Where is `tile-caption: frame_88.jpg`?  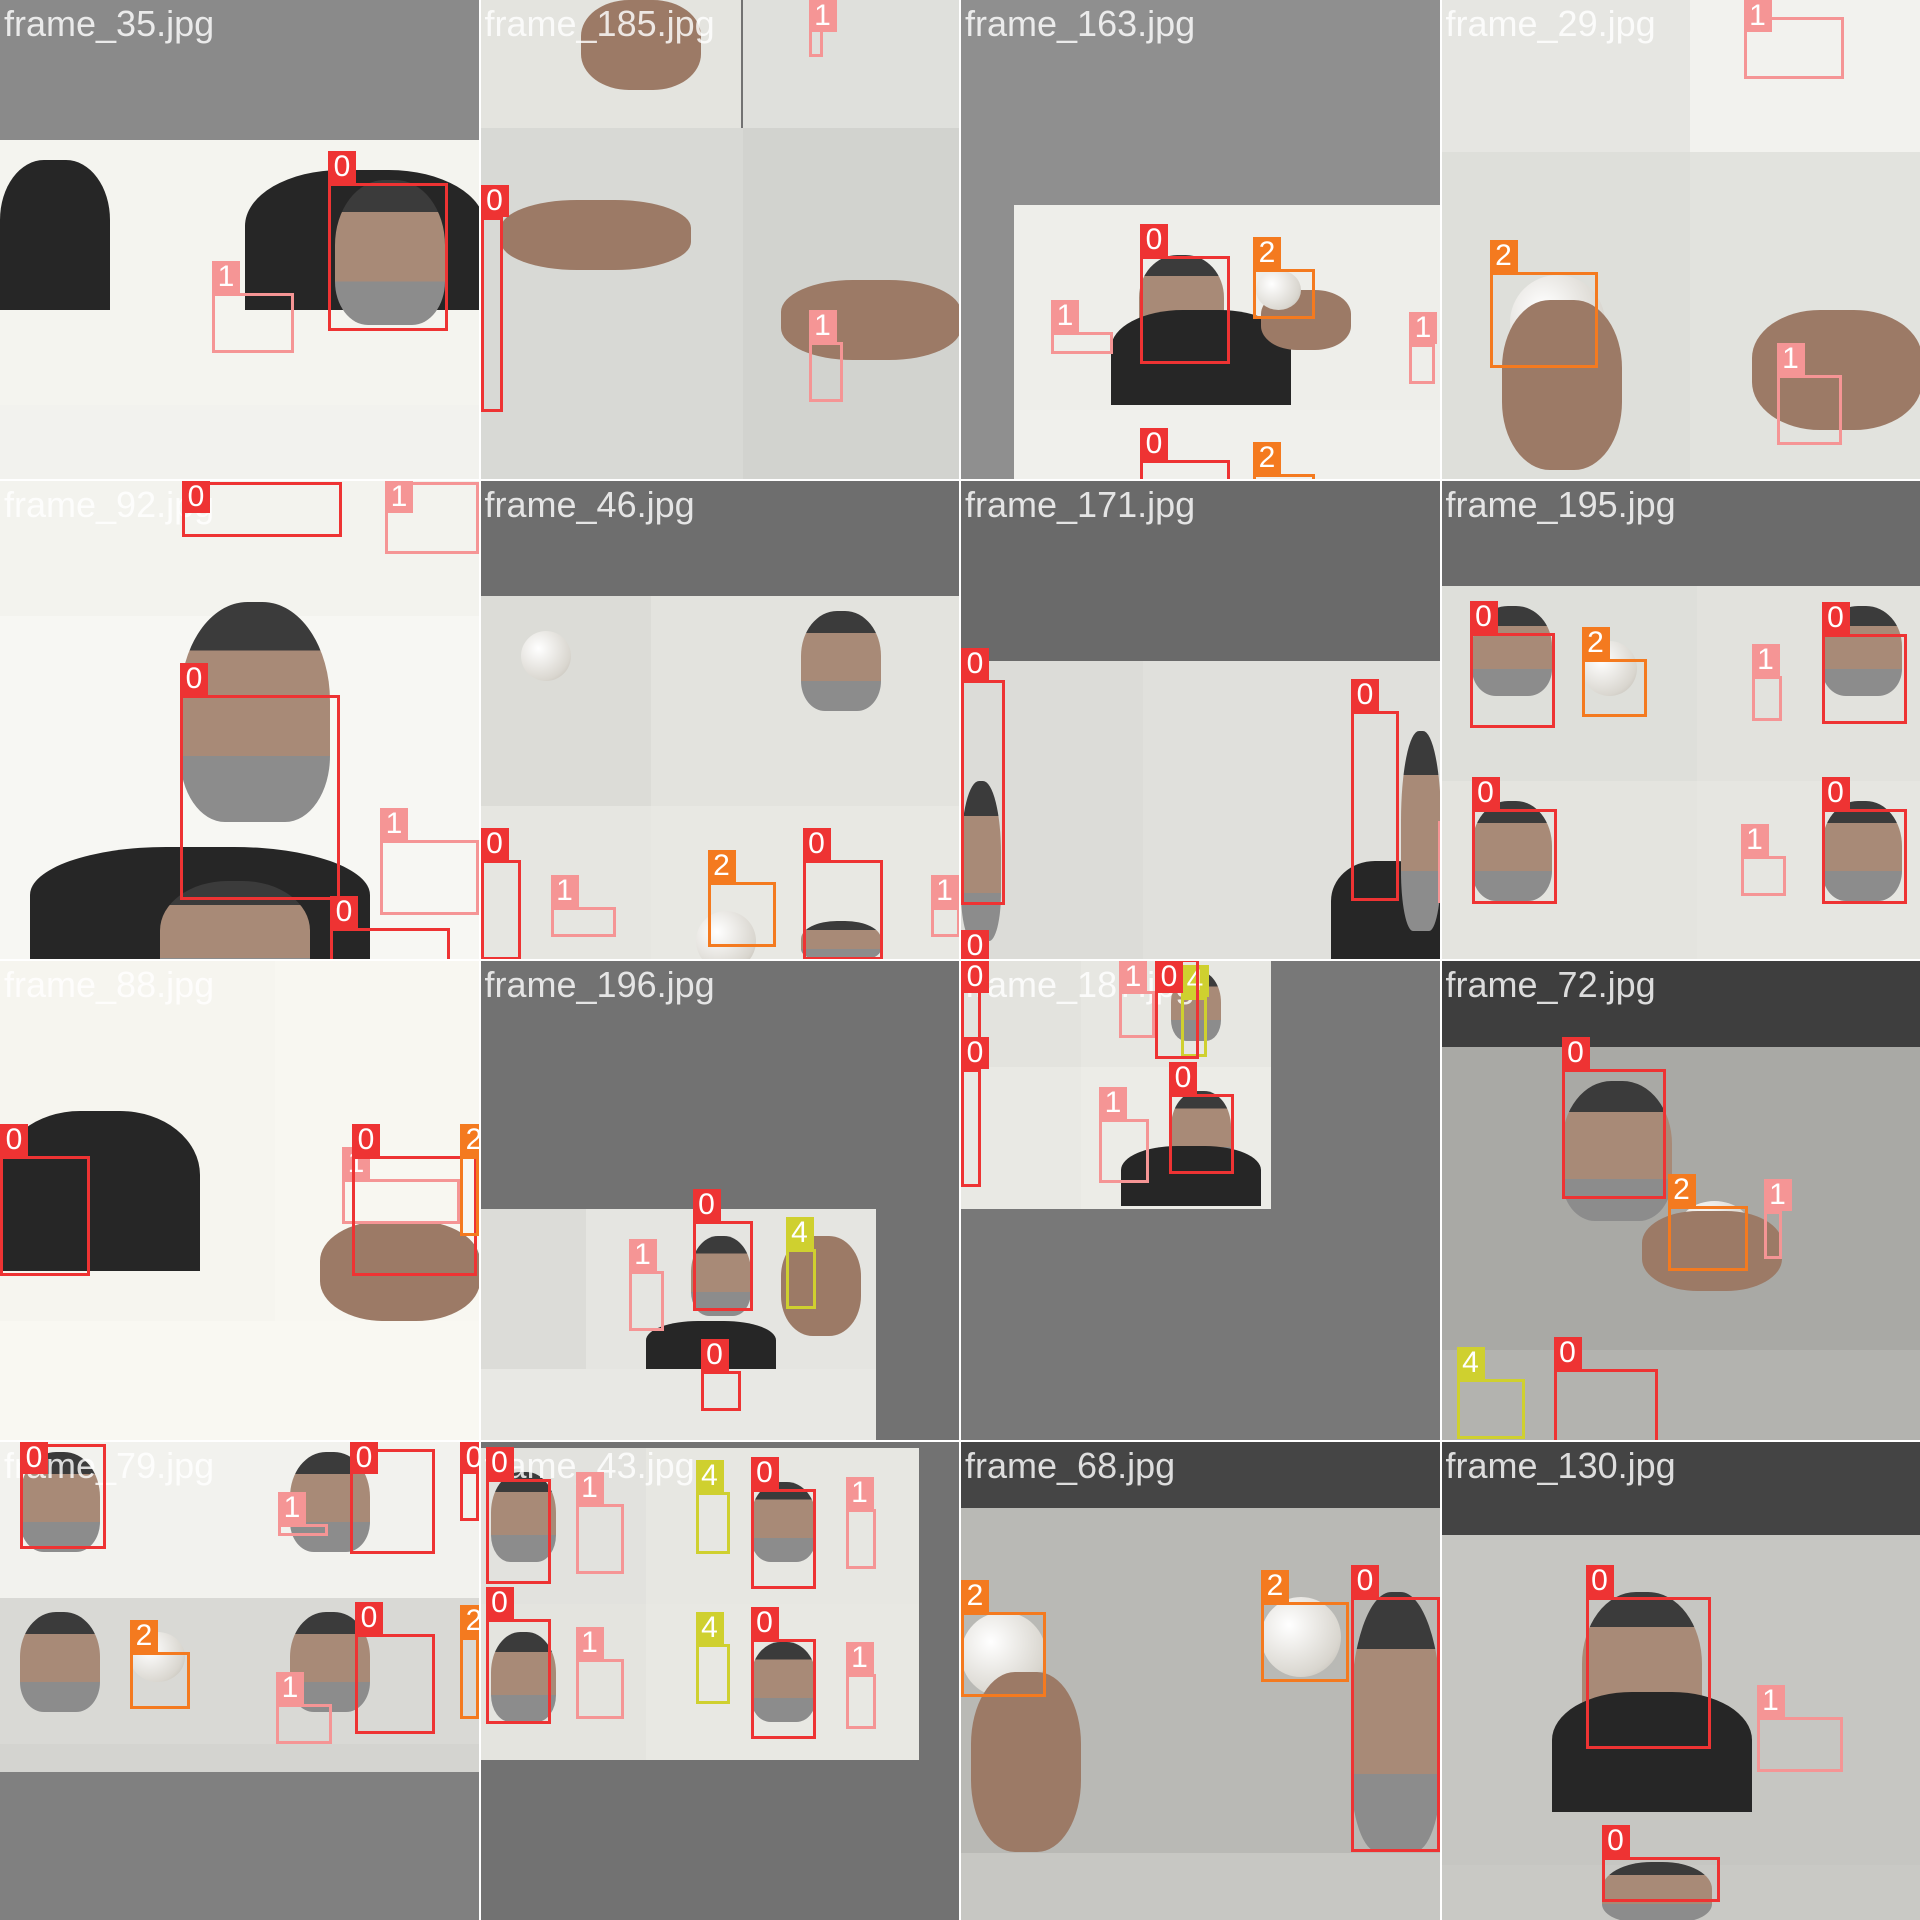 tile-caption: frame_88.jpg is located at coordinates (109, 984).